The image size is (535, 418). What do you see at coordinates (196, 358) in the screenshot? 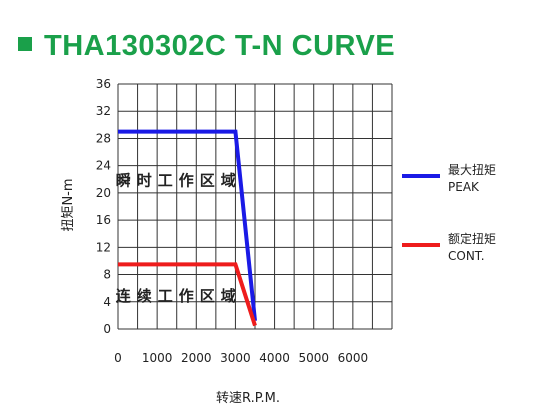
I see `x-tick-label: 2000` at bounding box center [196, 358].